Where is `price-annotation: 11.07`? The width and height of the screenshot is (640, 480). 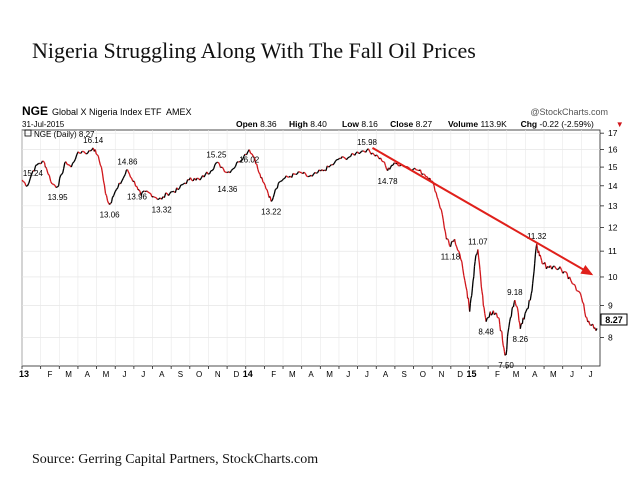
price-annotation: 11.07 is located at coordinates (478, 241).